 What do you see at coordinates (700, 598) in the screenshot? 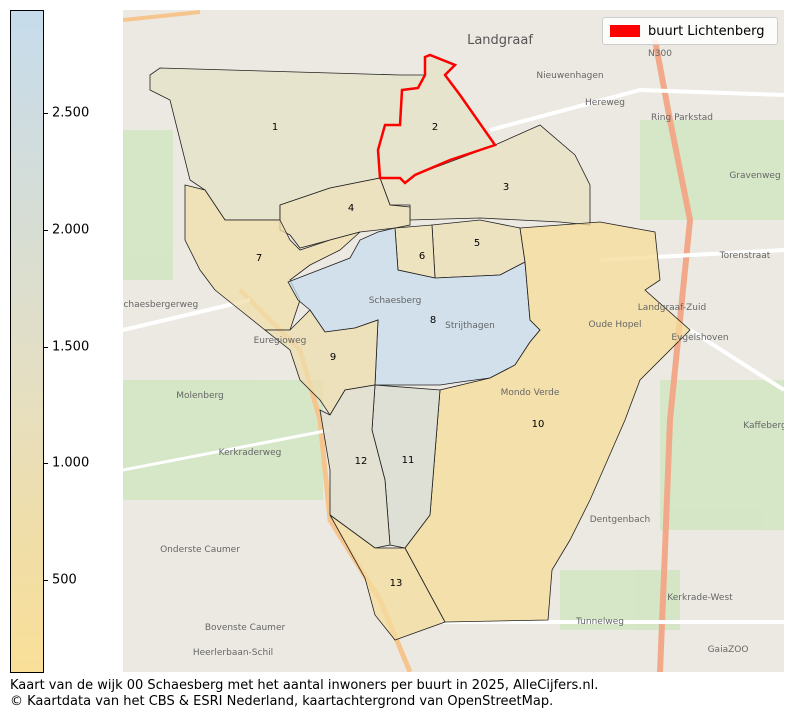
I see `map-label: Kerkrade-West` at bounding box center [700, 598].